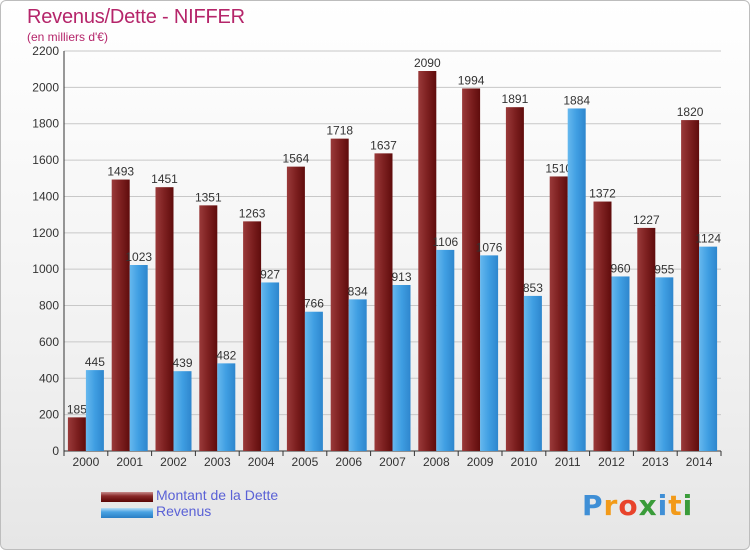  Describe the element at coordinates (67, 37) in the screenshot. I see `chart-subtitle: (en milliers d'€)` at that location.